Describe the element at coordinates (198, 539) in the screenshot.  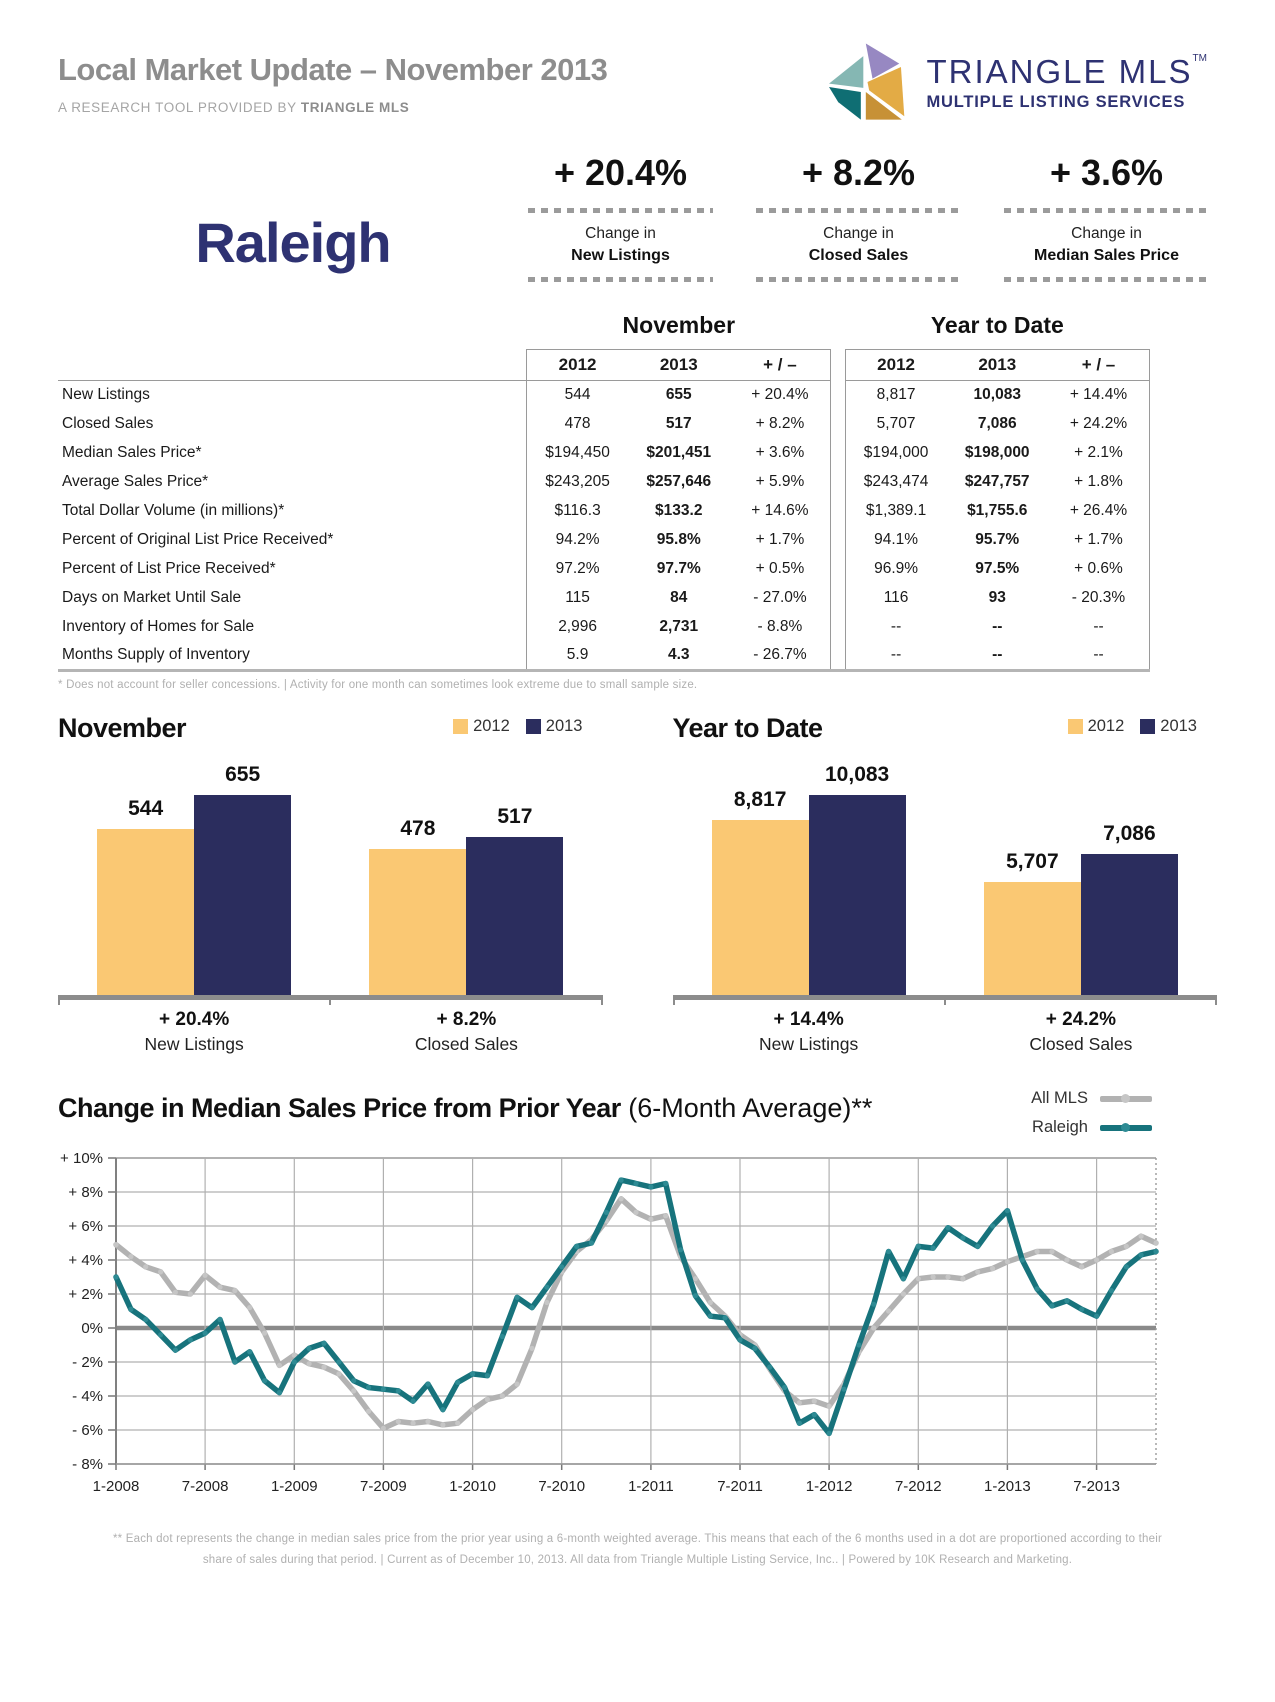
I see `row-label: Percent of Original List Price Received*` at that location.